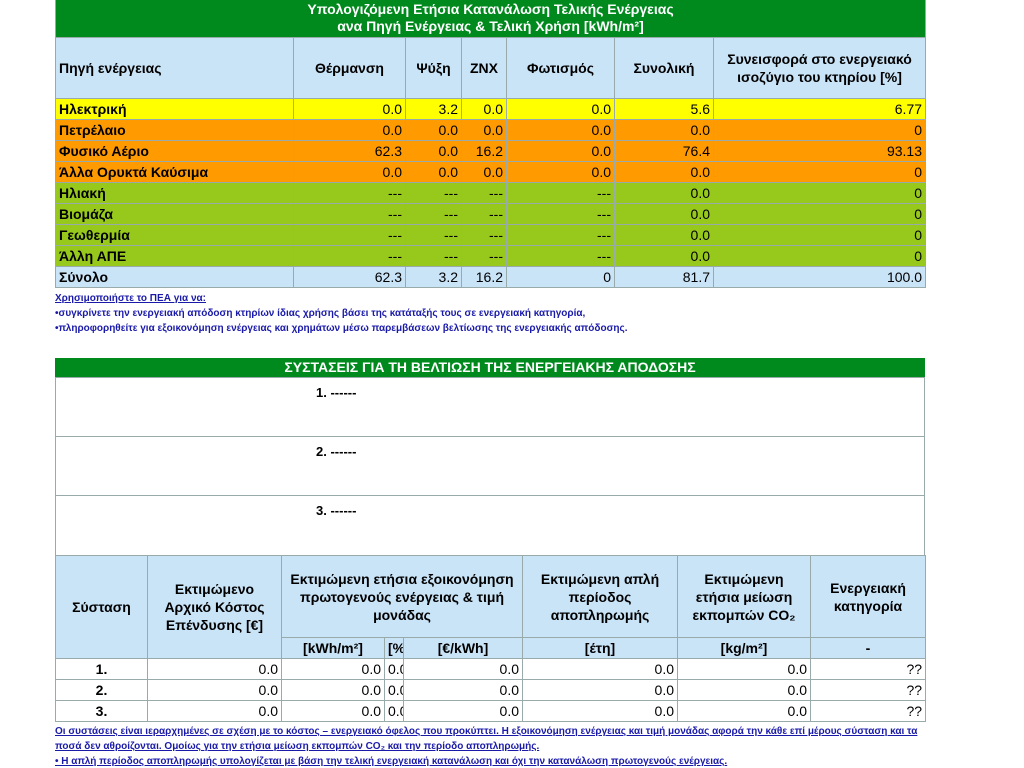 The width and height of the screenshot is (1024, 768). I want to click on data-row: 1.0.00.00.00.00.00.0??, so click(491, 669).